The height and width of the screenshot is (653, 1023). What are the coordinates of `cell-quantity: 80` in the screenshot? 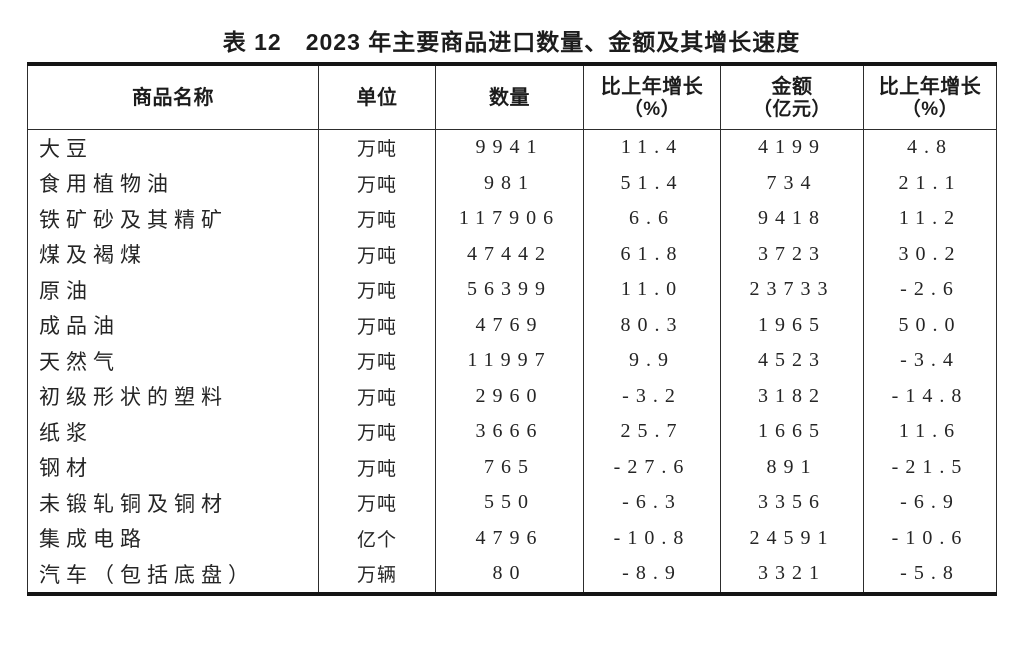 It's located at (509, 575).